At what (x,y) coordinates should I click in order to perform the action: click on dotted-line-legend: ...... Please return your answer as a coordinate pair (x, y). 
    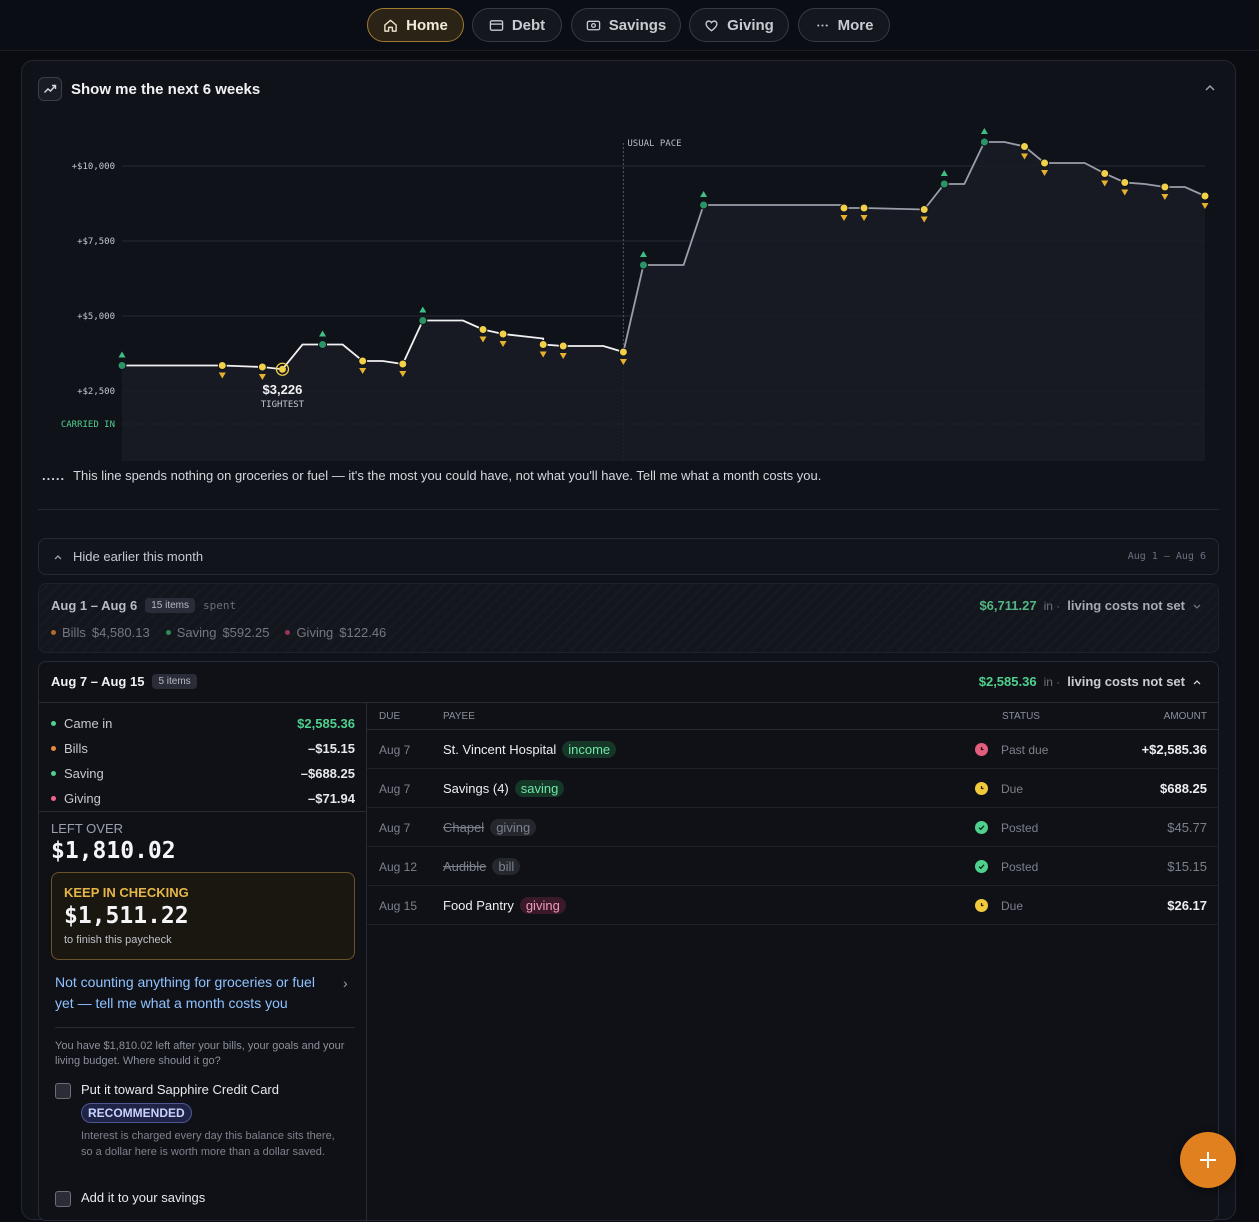
    Looking at the image, I should click on (54, 475).